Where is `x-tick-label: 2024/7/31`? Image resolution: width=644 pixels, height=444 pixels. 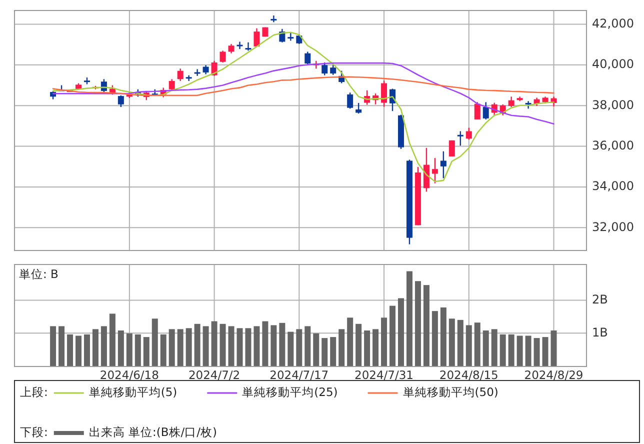 x-tick-label: 2024/7/31 is located at coordinates (384, 375).